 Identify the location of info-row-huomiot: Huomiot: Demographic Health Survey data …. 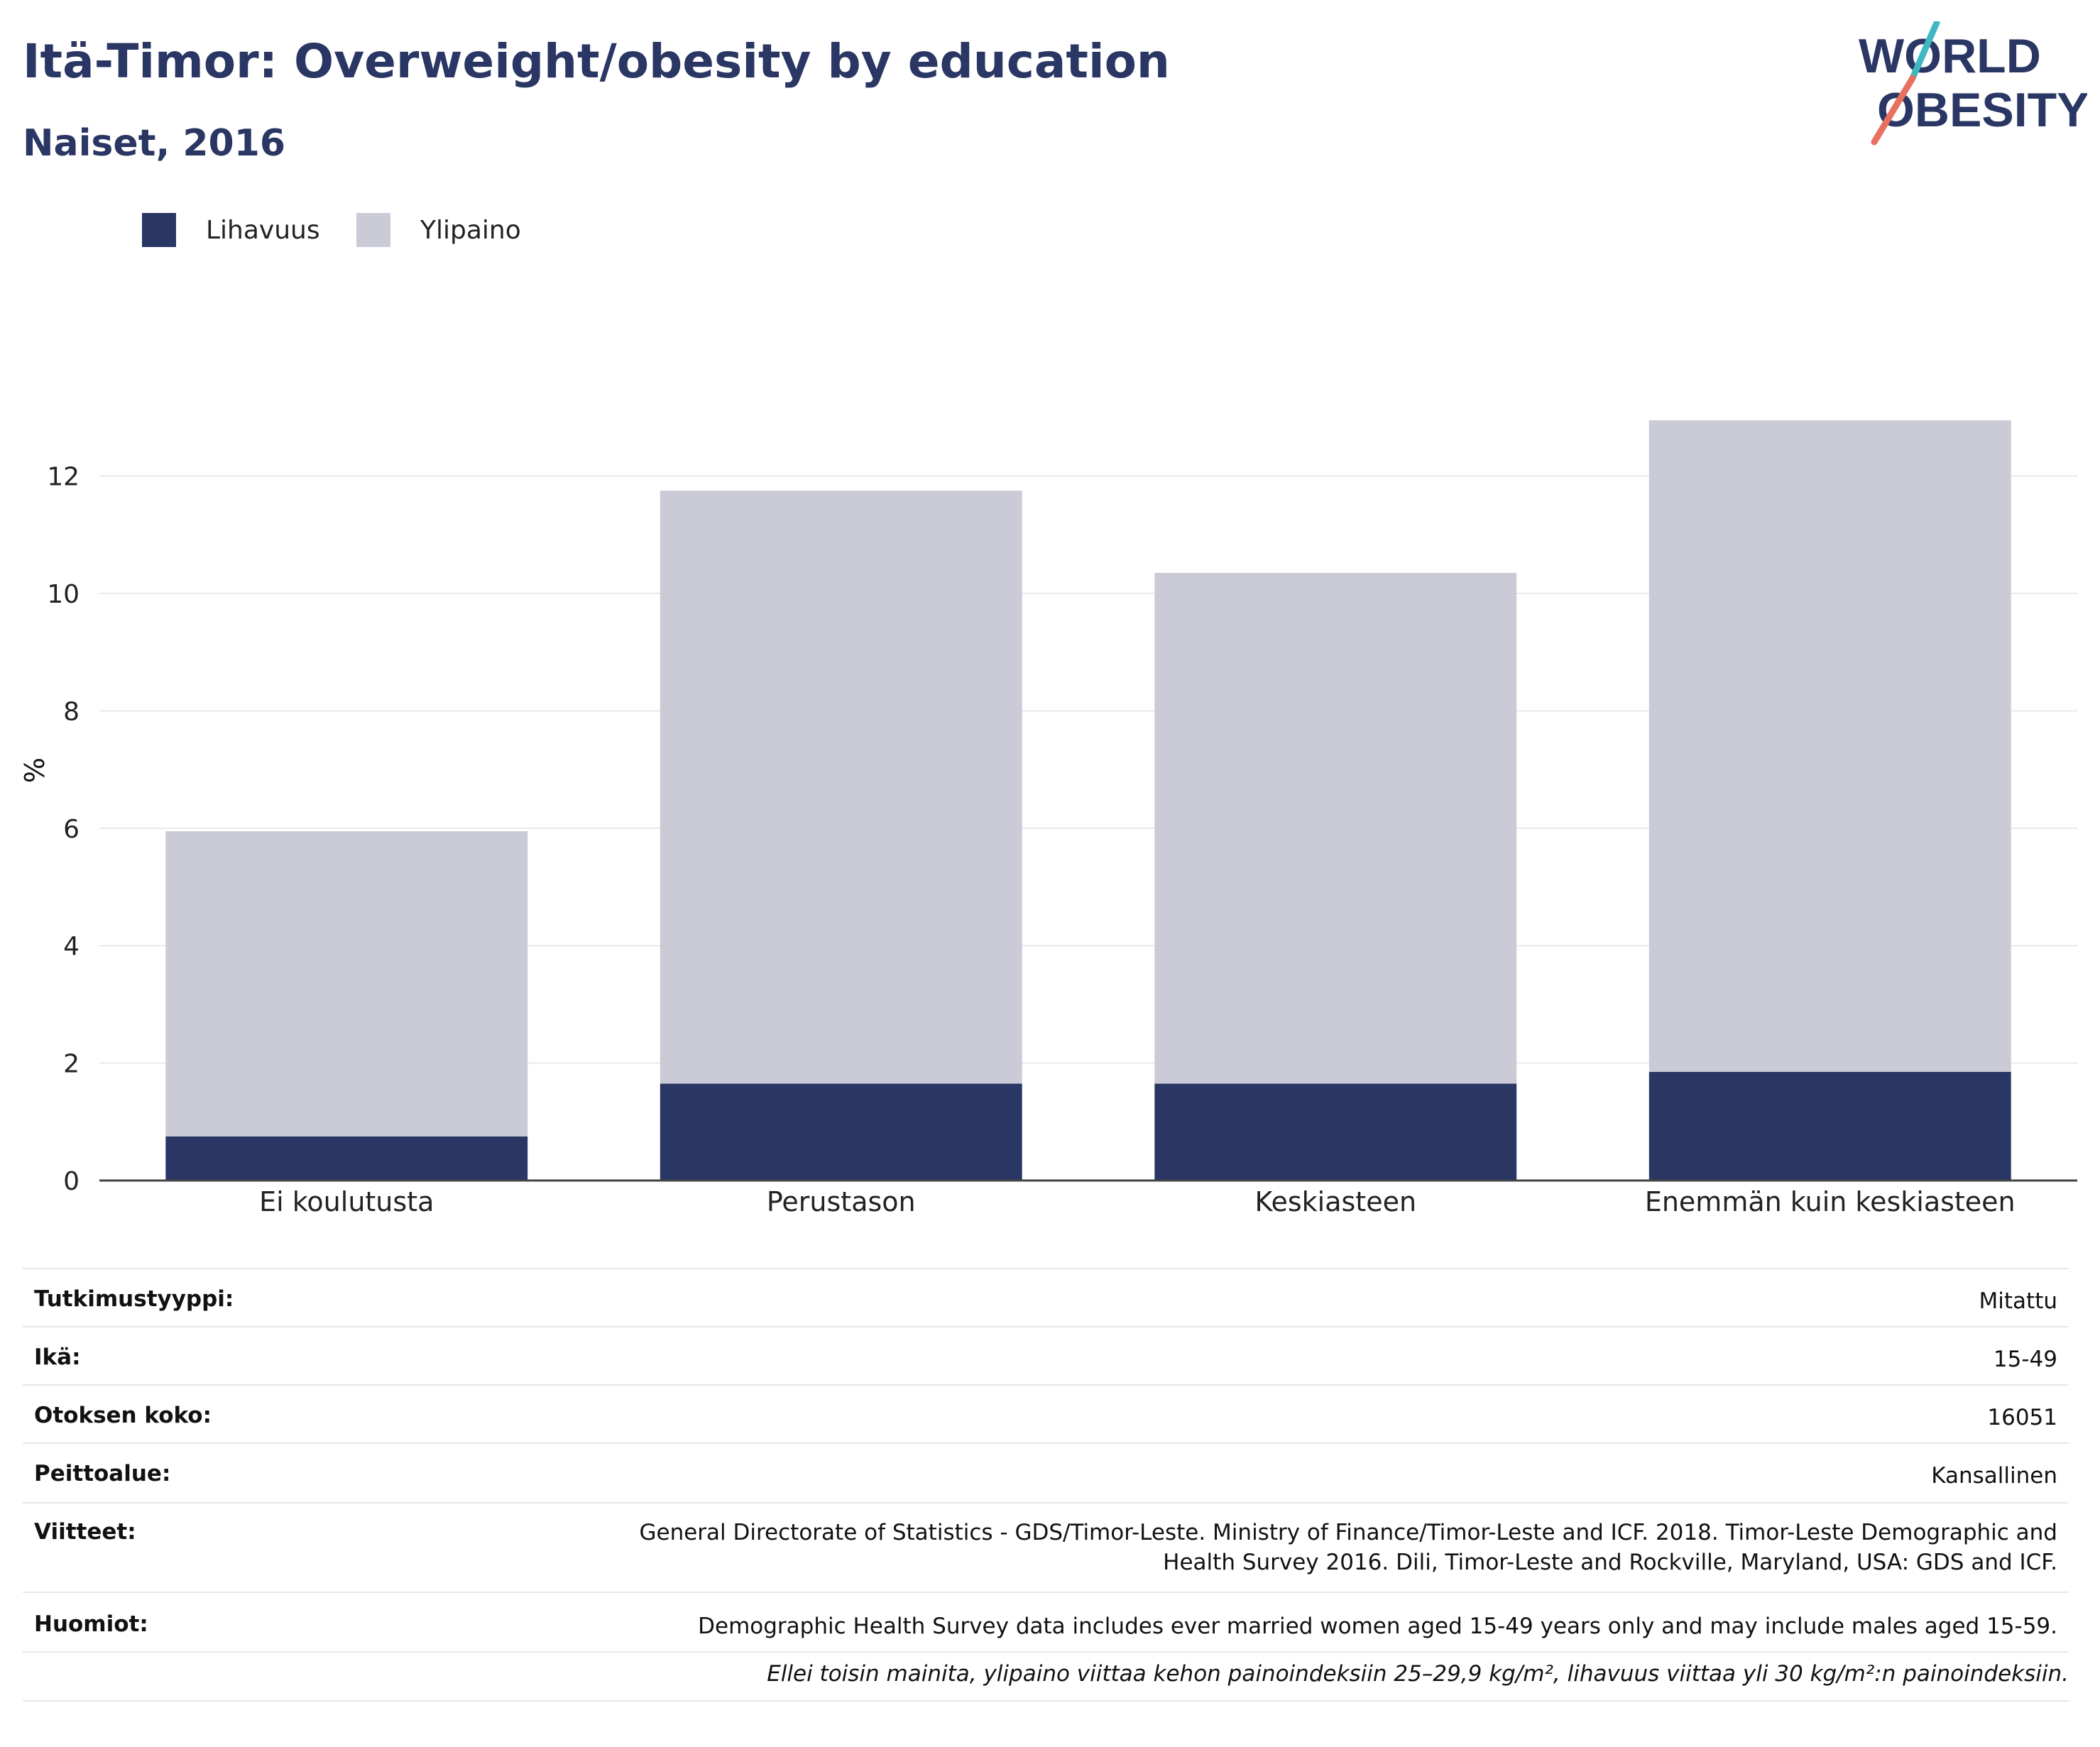
(1046, 1622).